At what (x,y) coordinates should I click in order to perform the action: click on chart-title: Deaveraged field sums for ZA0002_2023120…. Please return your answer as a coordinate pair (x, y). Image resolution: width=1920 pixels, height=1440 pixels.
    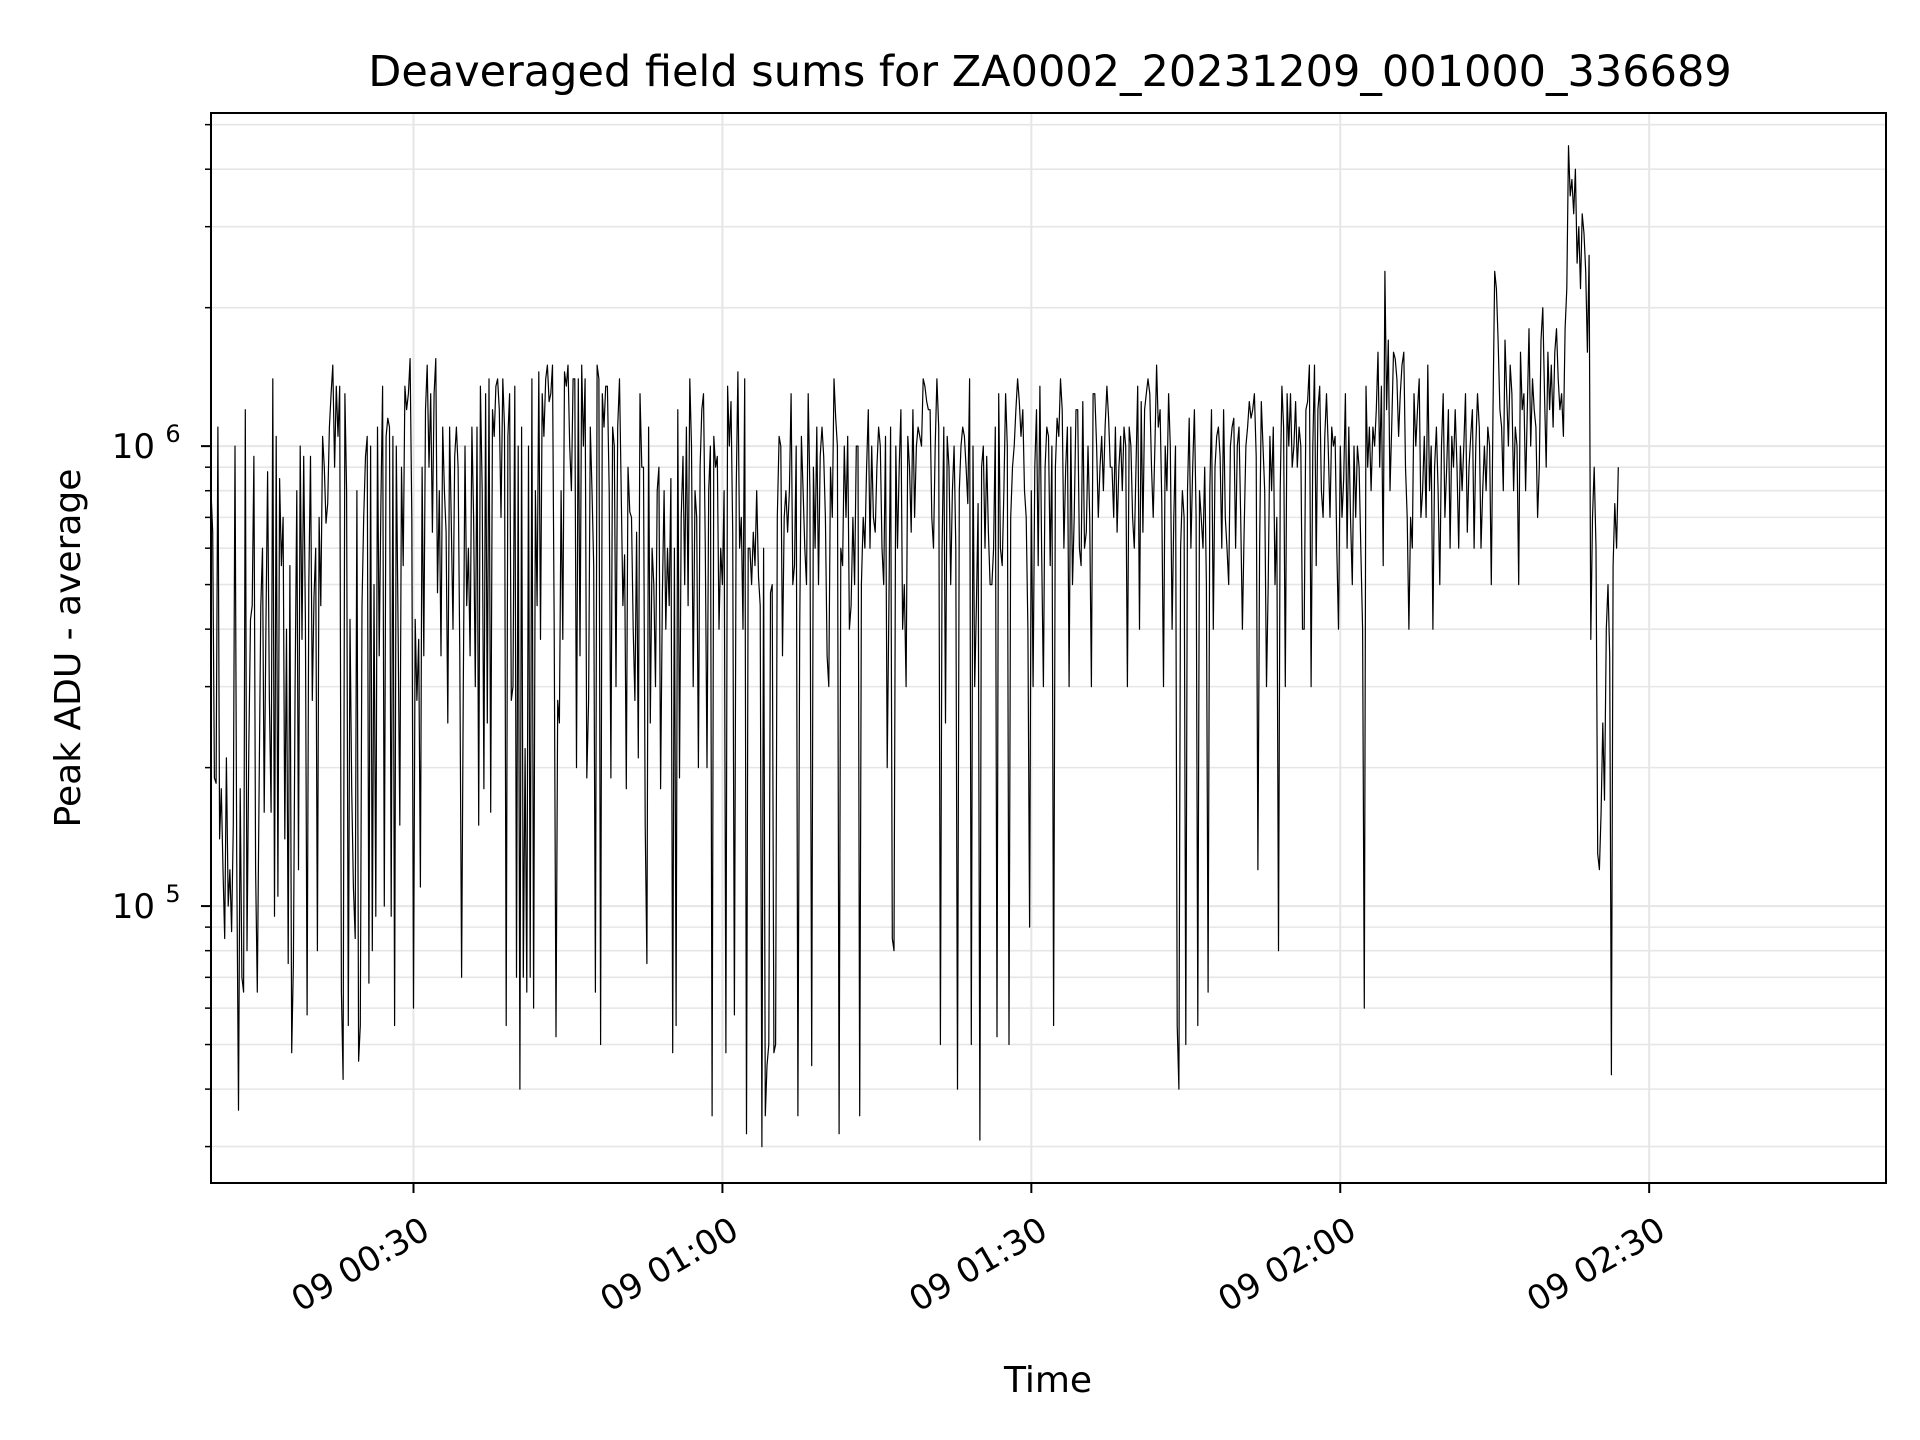
    Looking at the image, I should click on (1049, 72).